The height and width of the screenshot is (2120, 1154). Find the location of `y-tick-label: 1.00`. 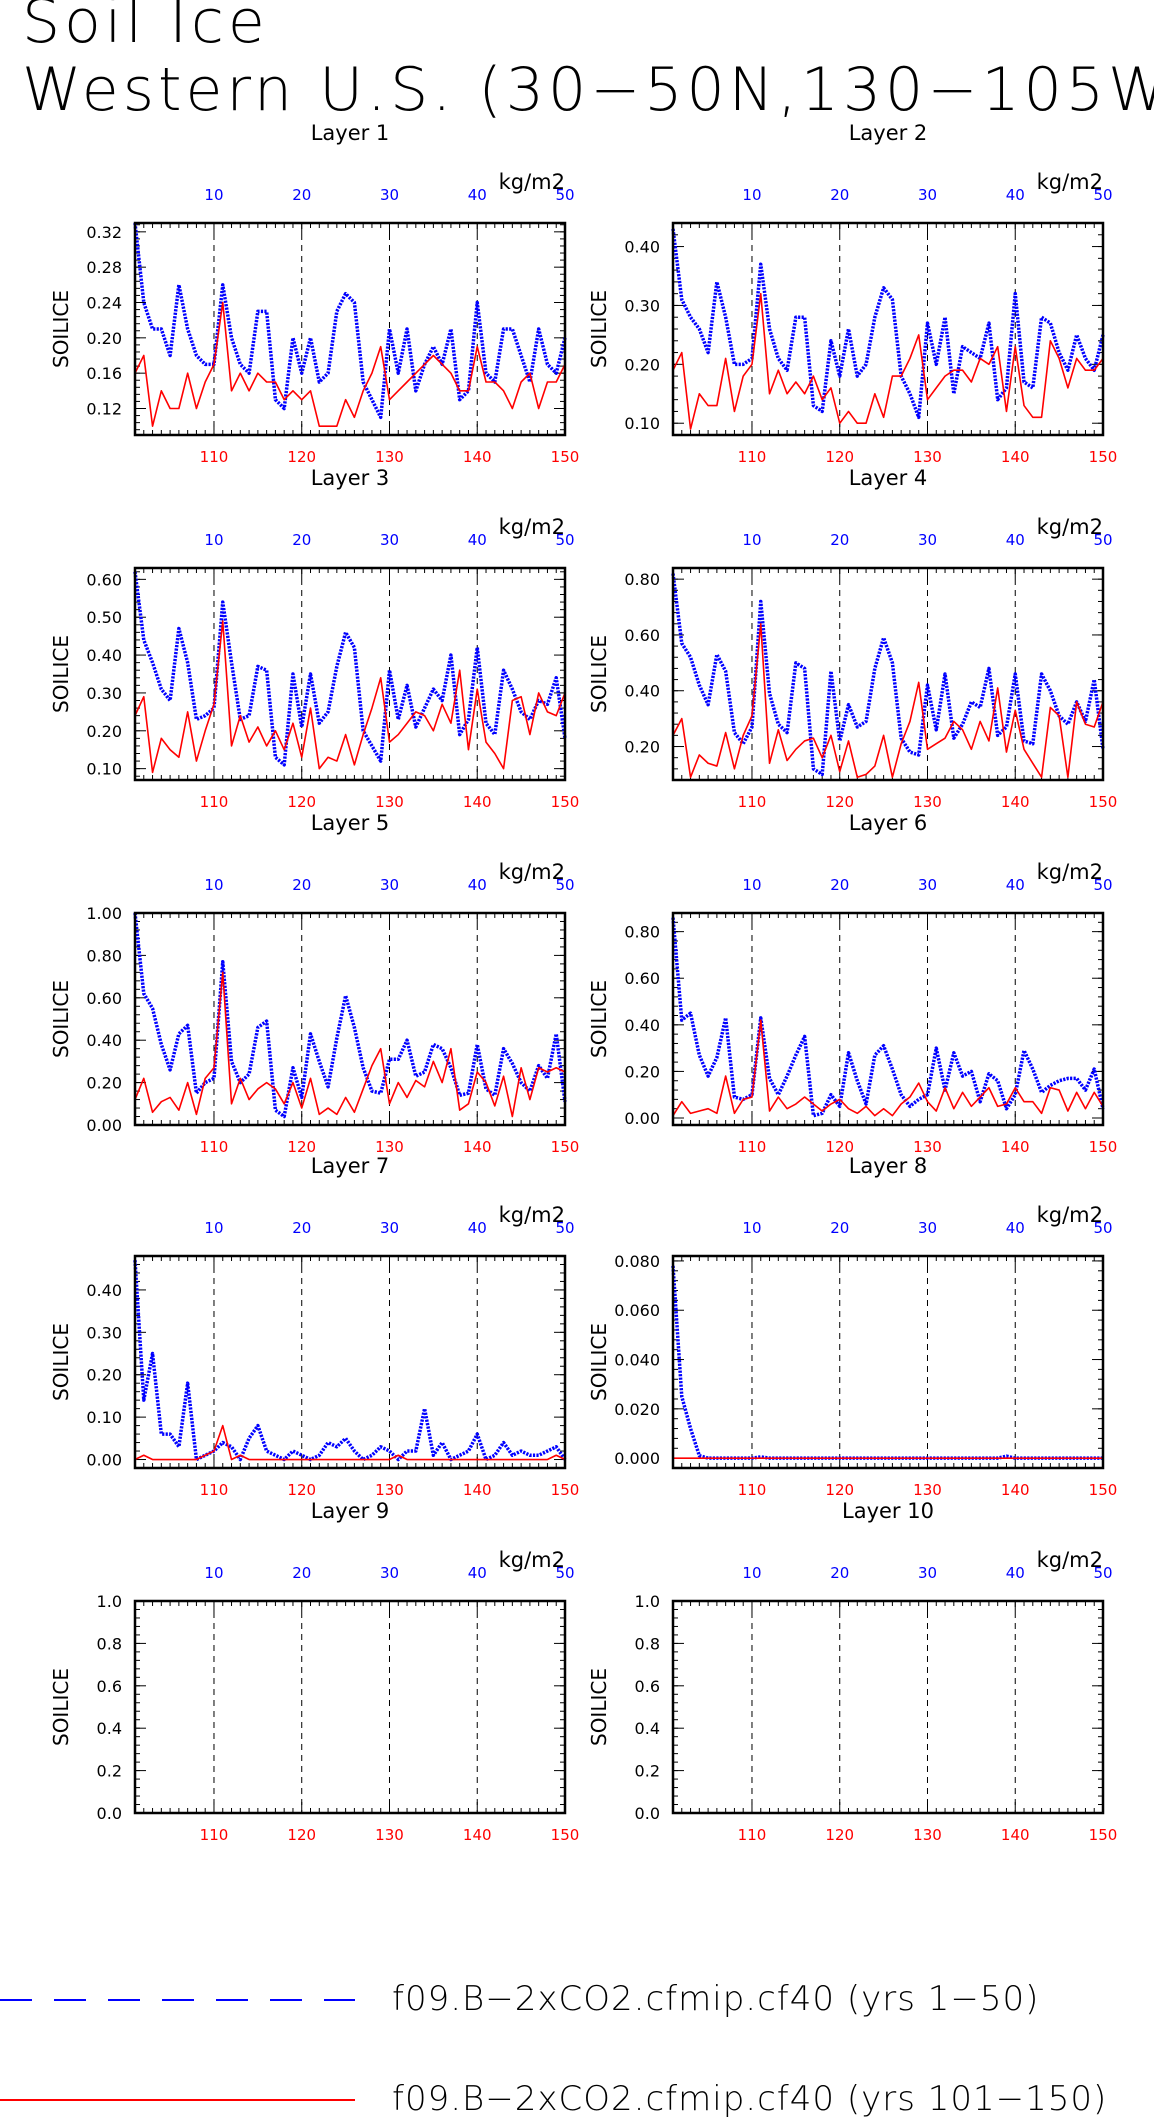

y-tick-label: 1.00 is located at coordinates (104, 913).